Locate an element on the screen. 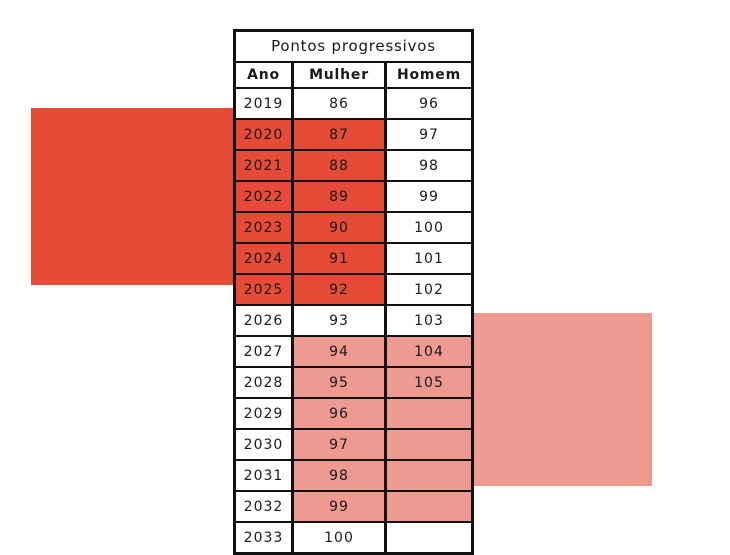 The width and height of the screenshot is (730, 555). cell-ano: 2025 is located at coordinates (265, 289).